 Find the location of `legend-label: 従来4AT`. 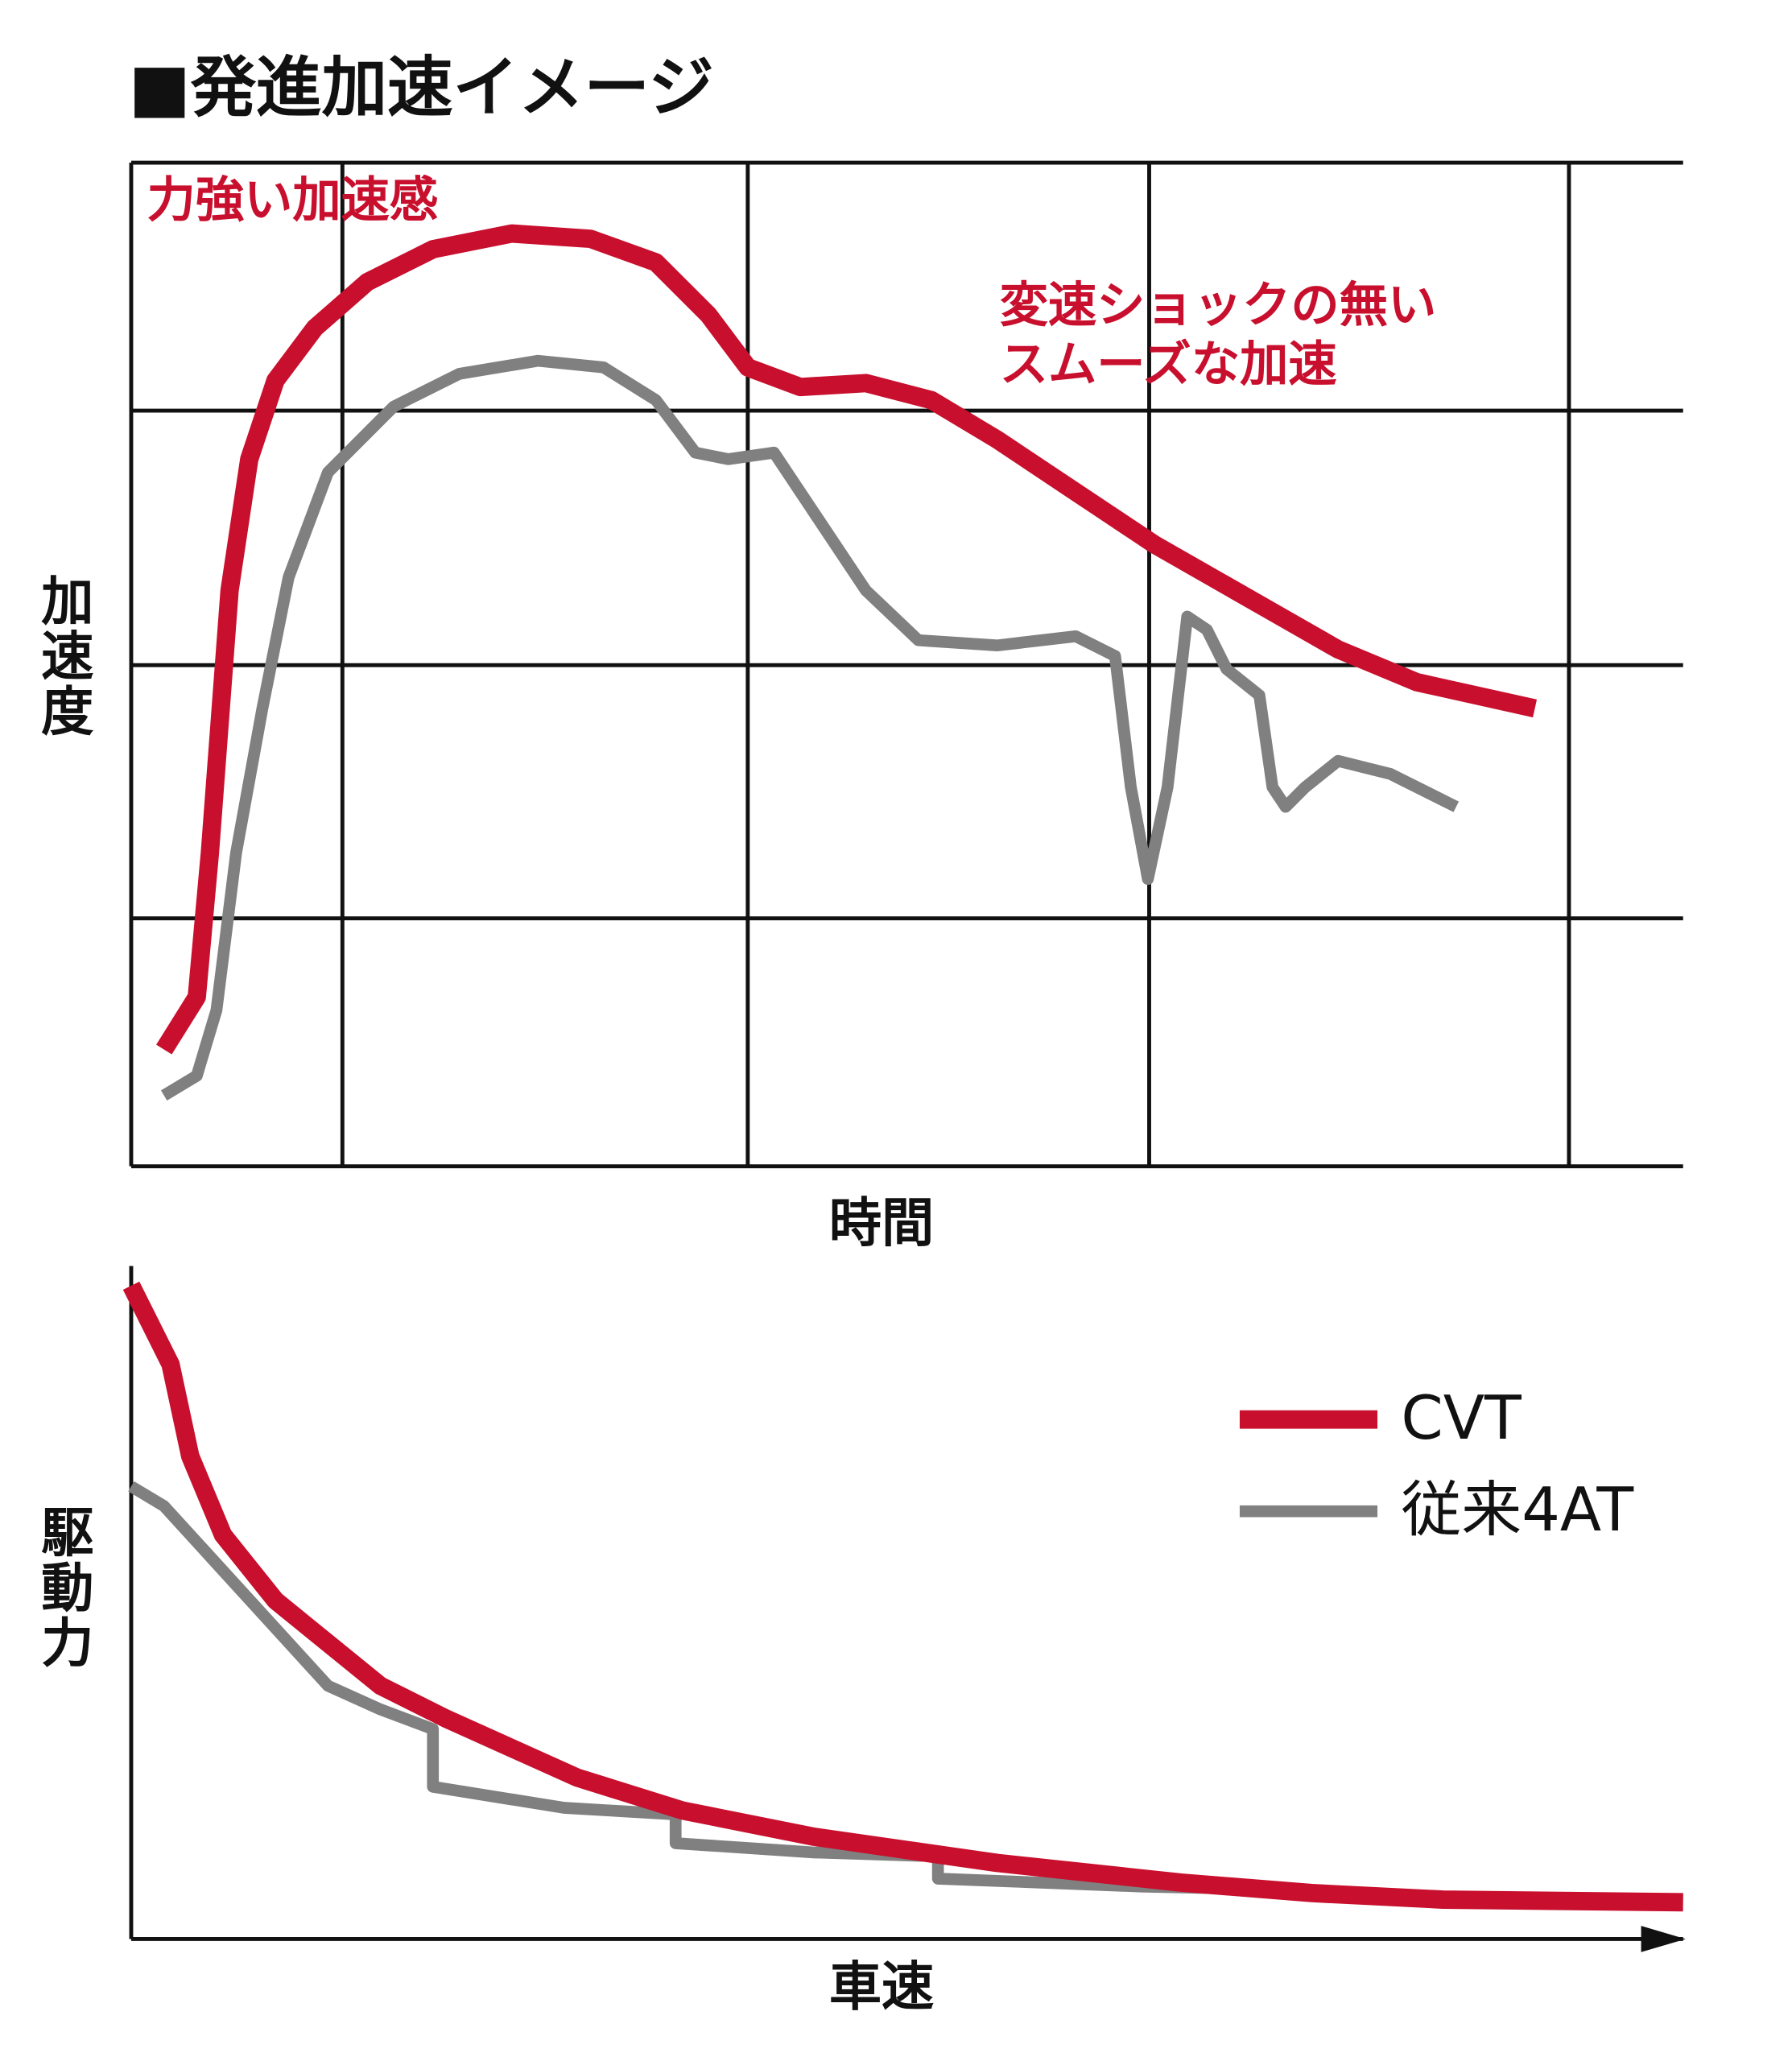

legend-label: 従来4AT is located at coordinates (1517, 1509).